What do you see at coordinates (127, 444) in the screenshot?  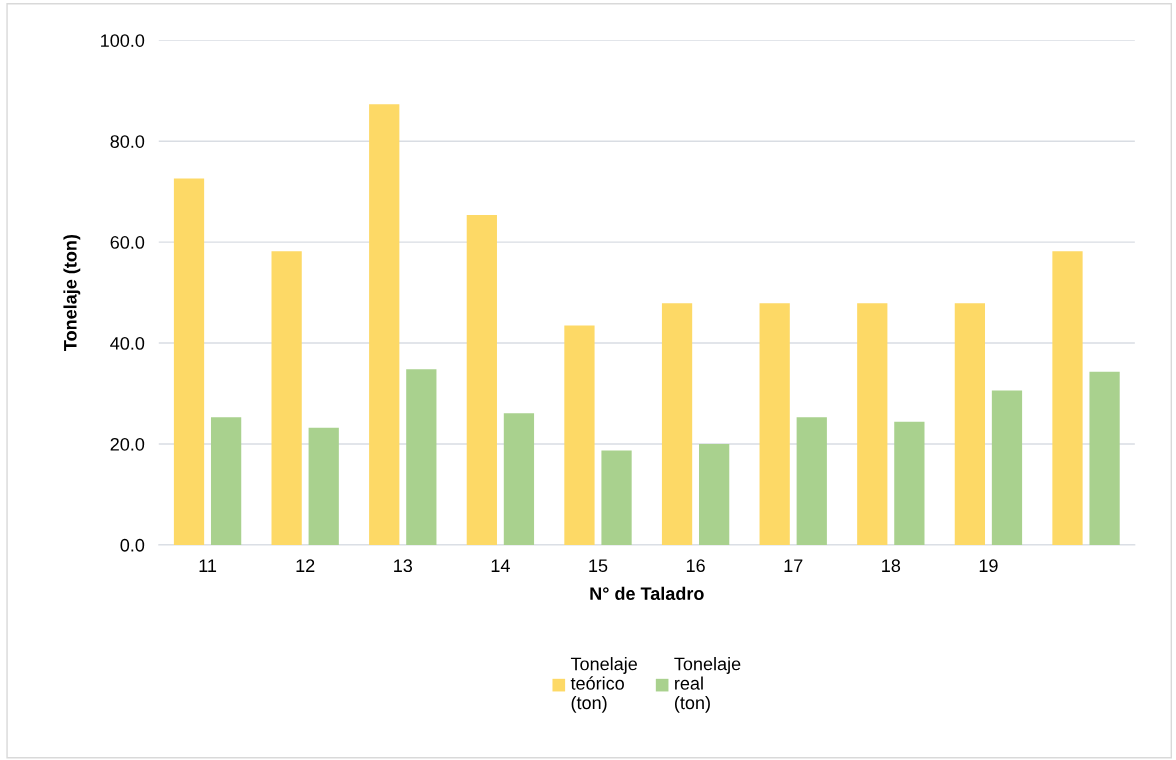 I see `y-tick-label: 20.0` at bounding box center [127, 444].